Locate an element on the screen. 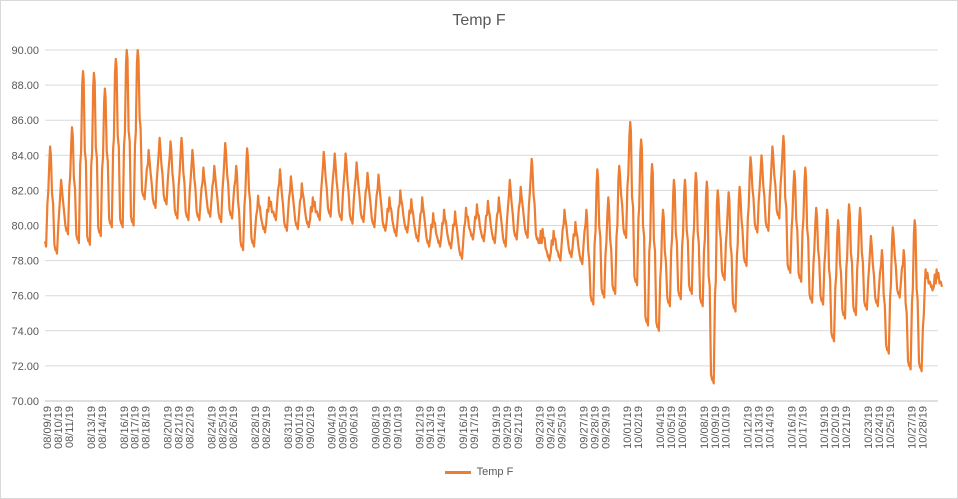 This screenshot has height=499, width=958. x-tick-label: 10/27/19 is located at coordinates (913, 427).